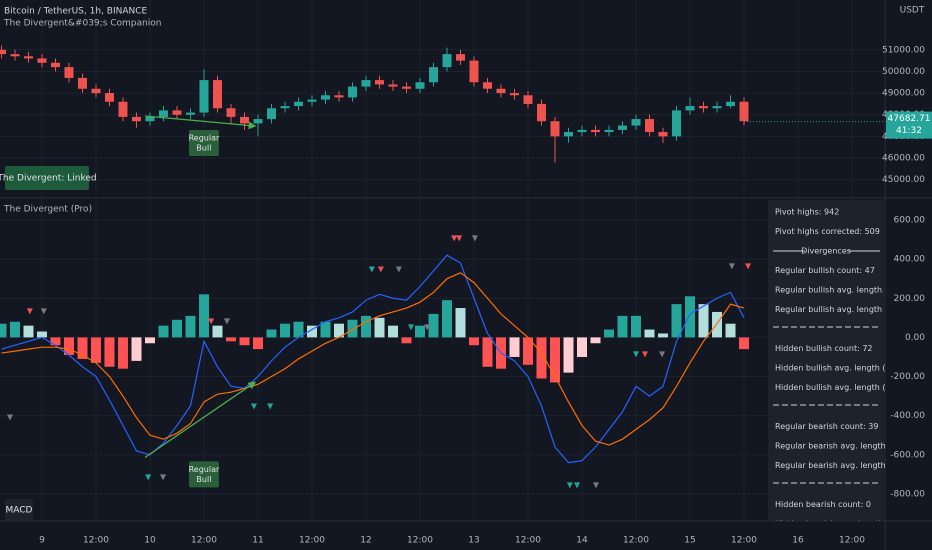 This screenshot has height=550, width=932. What do you see at coordinates (915, 338) in the screenshot?
I see `y-tick-label: 0.00` at bounding box center [915, 338].